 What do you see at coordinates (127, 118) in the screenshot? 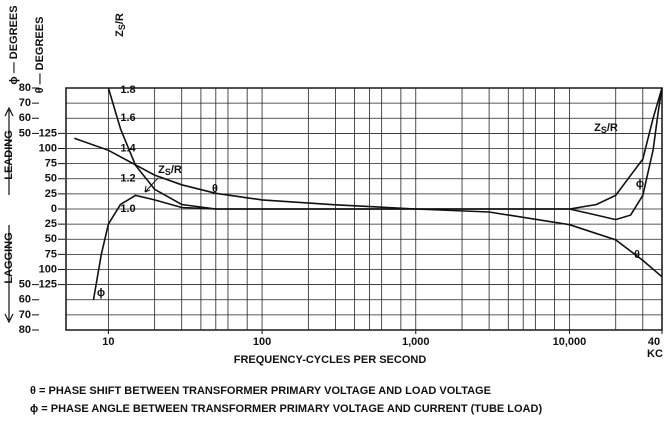
I see `y3-tick-label: 1.6` at bounding box center [127, 118].